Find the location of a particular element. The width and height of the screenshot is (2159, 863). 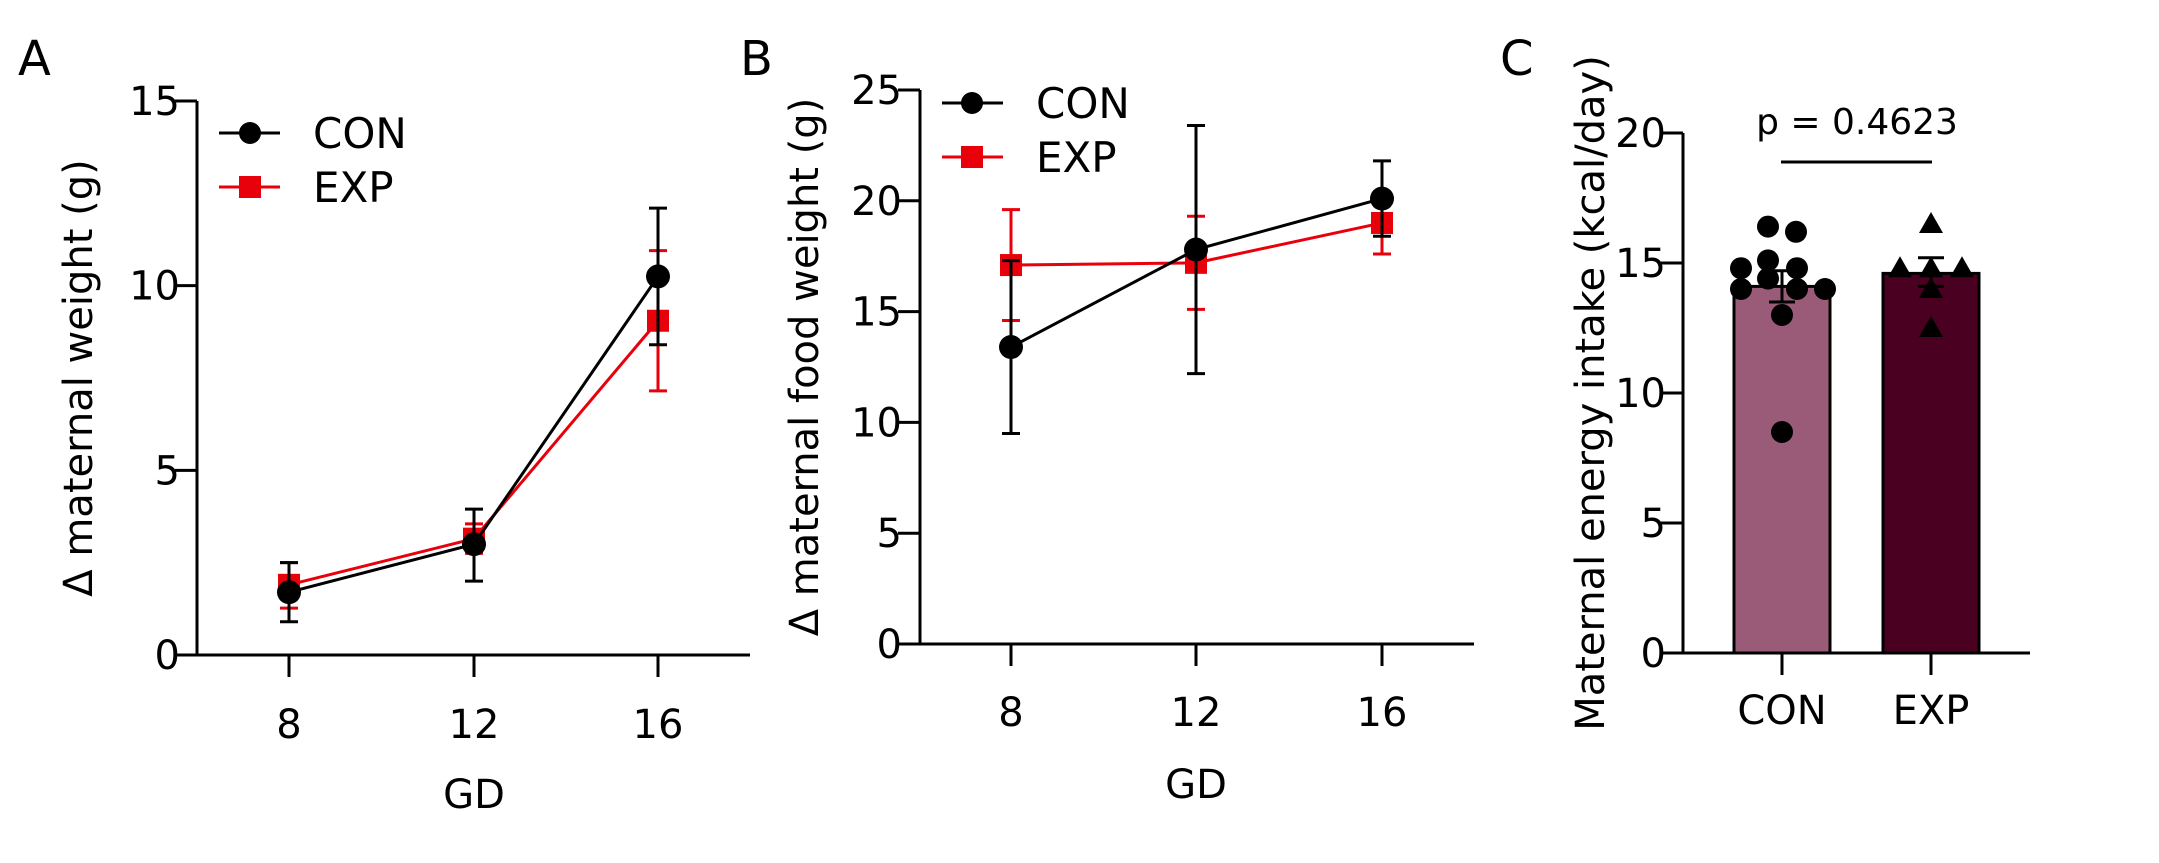

plot-area-c: 0 5 10 15 20 CON EXP is located at coordinates (1822, 422).